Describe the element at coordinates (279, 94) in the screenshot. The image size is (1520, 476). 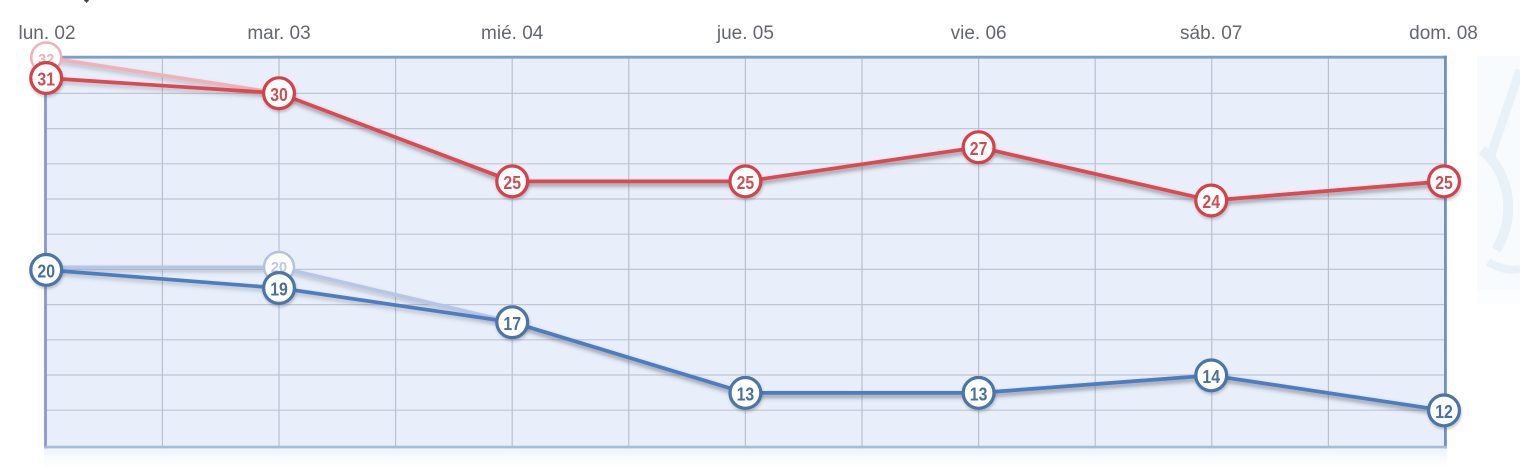
I see `svg-text: 30` at that location.